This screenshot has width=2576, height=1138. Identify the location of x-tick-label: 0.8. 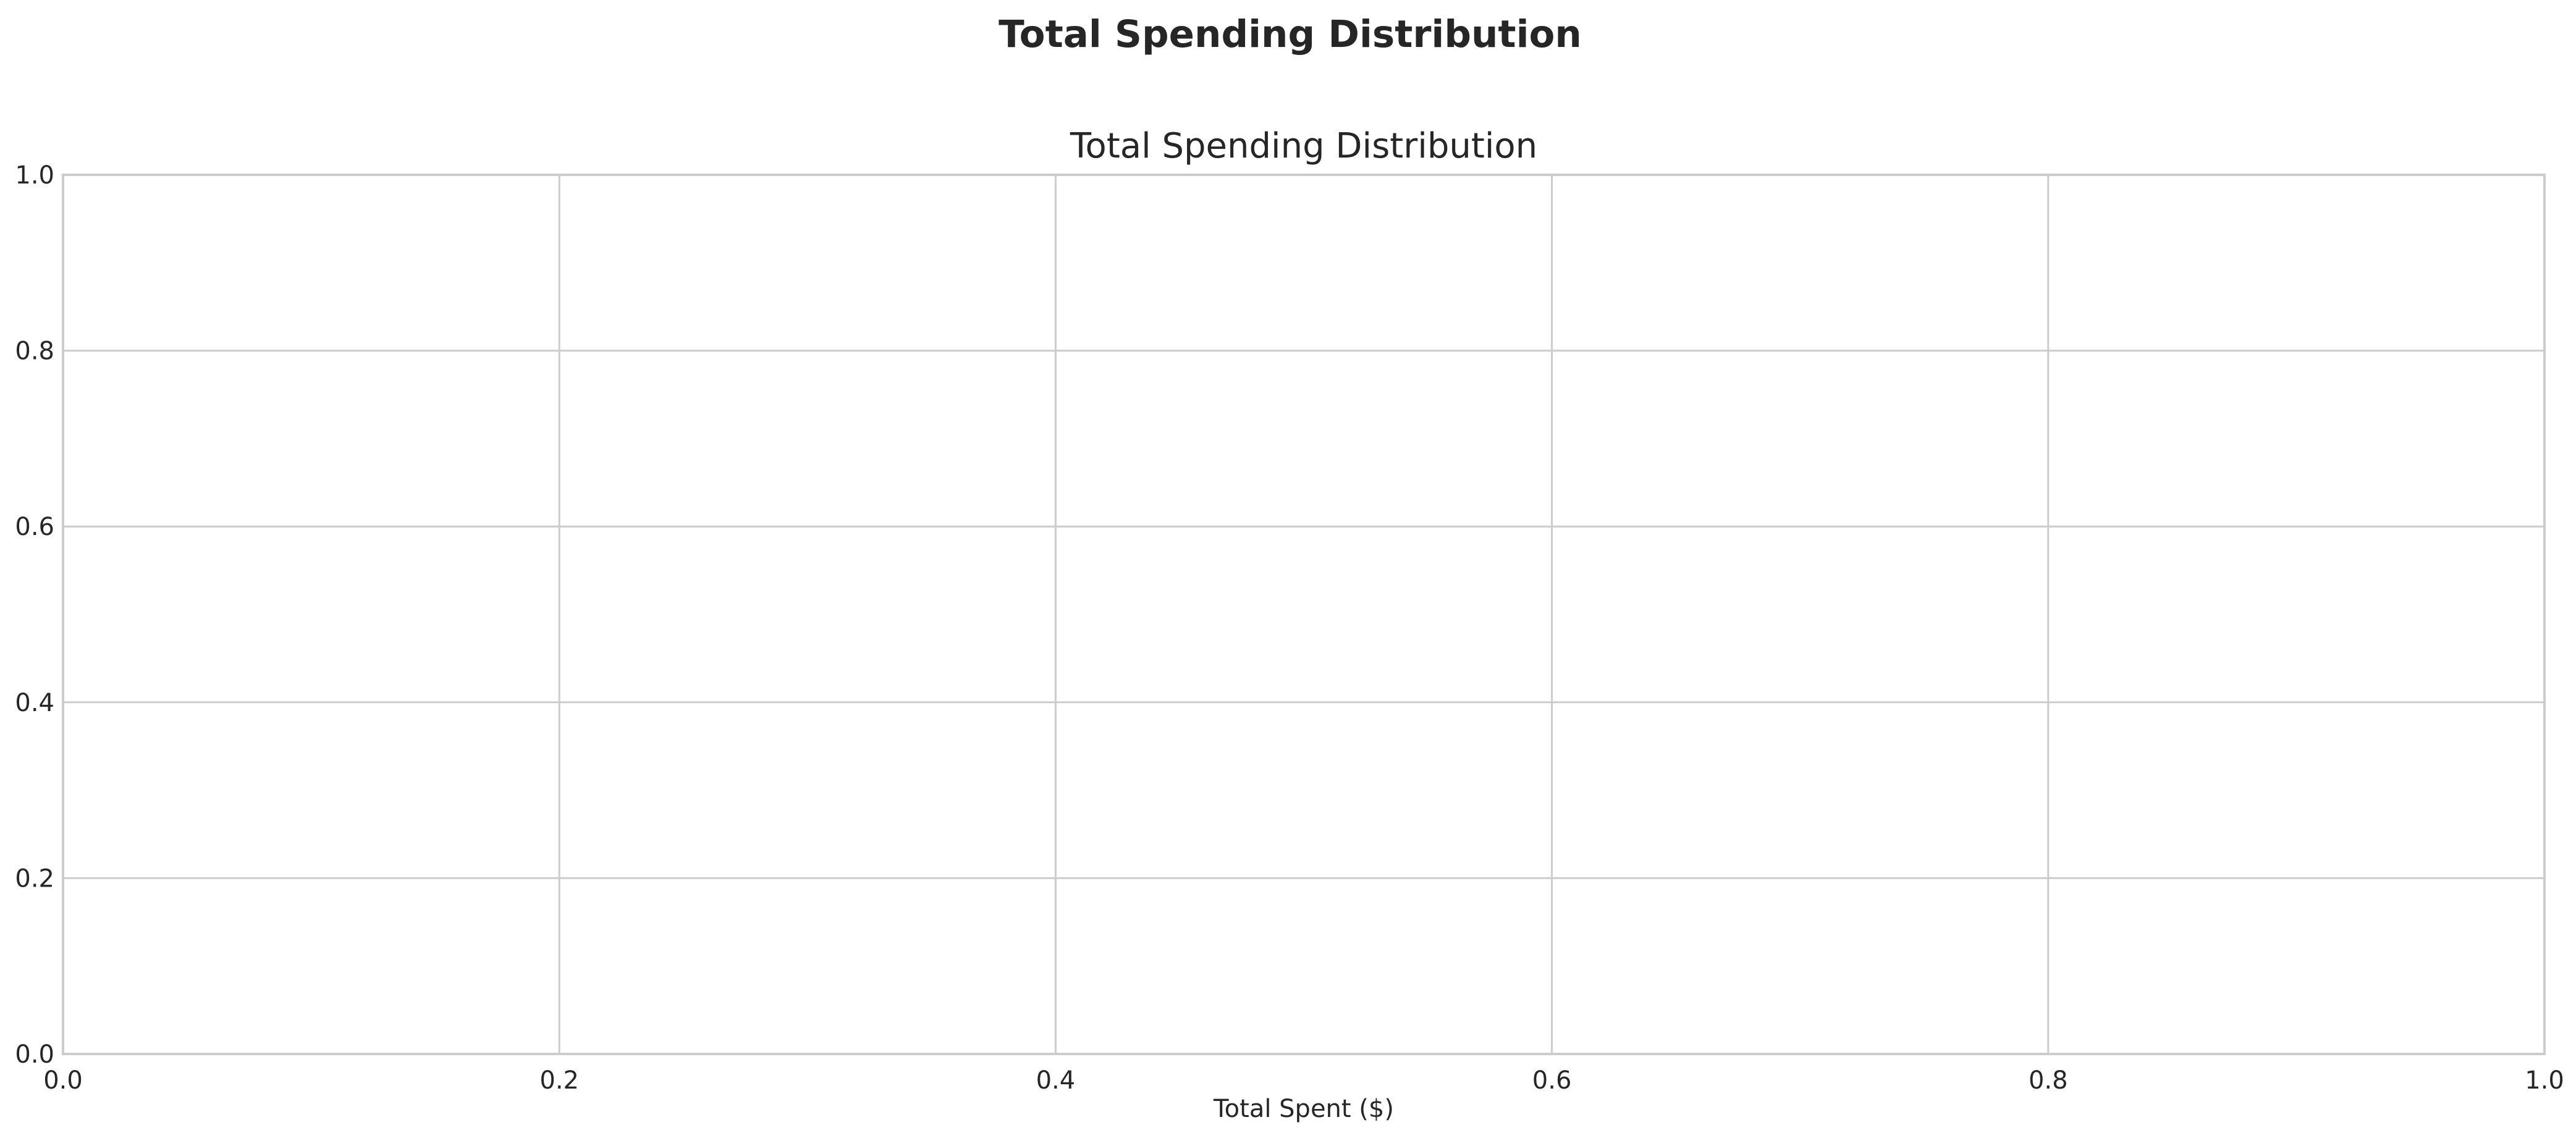
(2048, 1080).